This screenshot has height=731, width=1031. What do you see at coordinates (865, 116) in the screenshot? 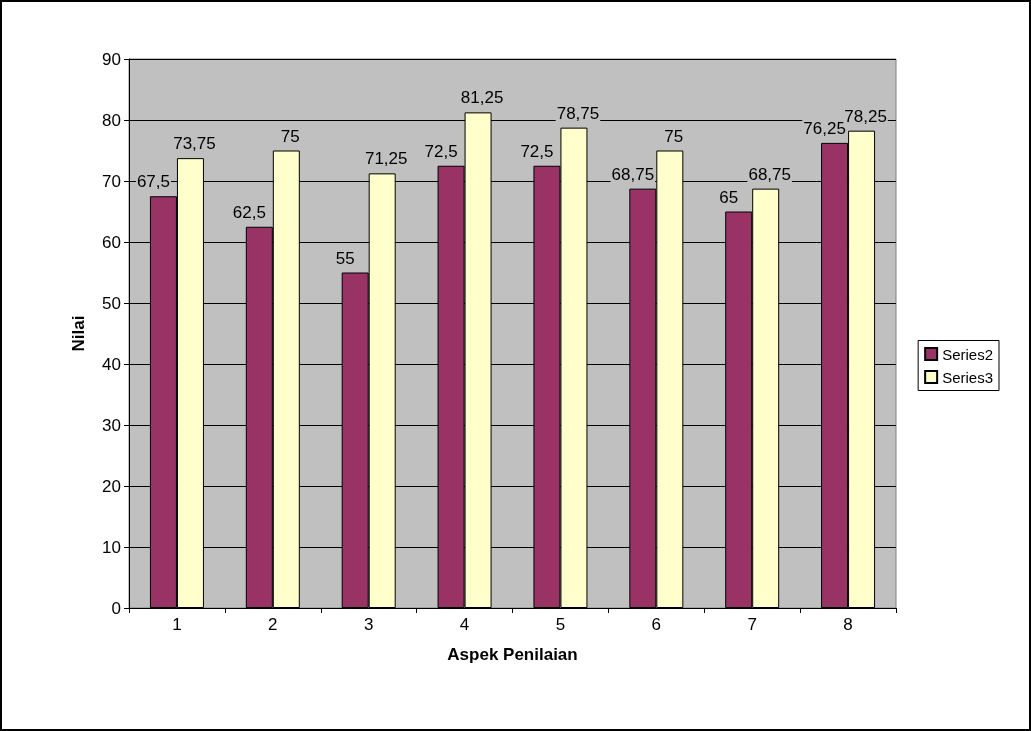
I see `data-label: 78,25` at bounding box center [865, 116].